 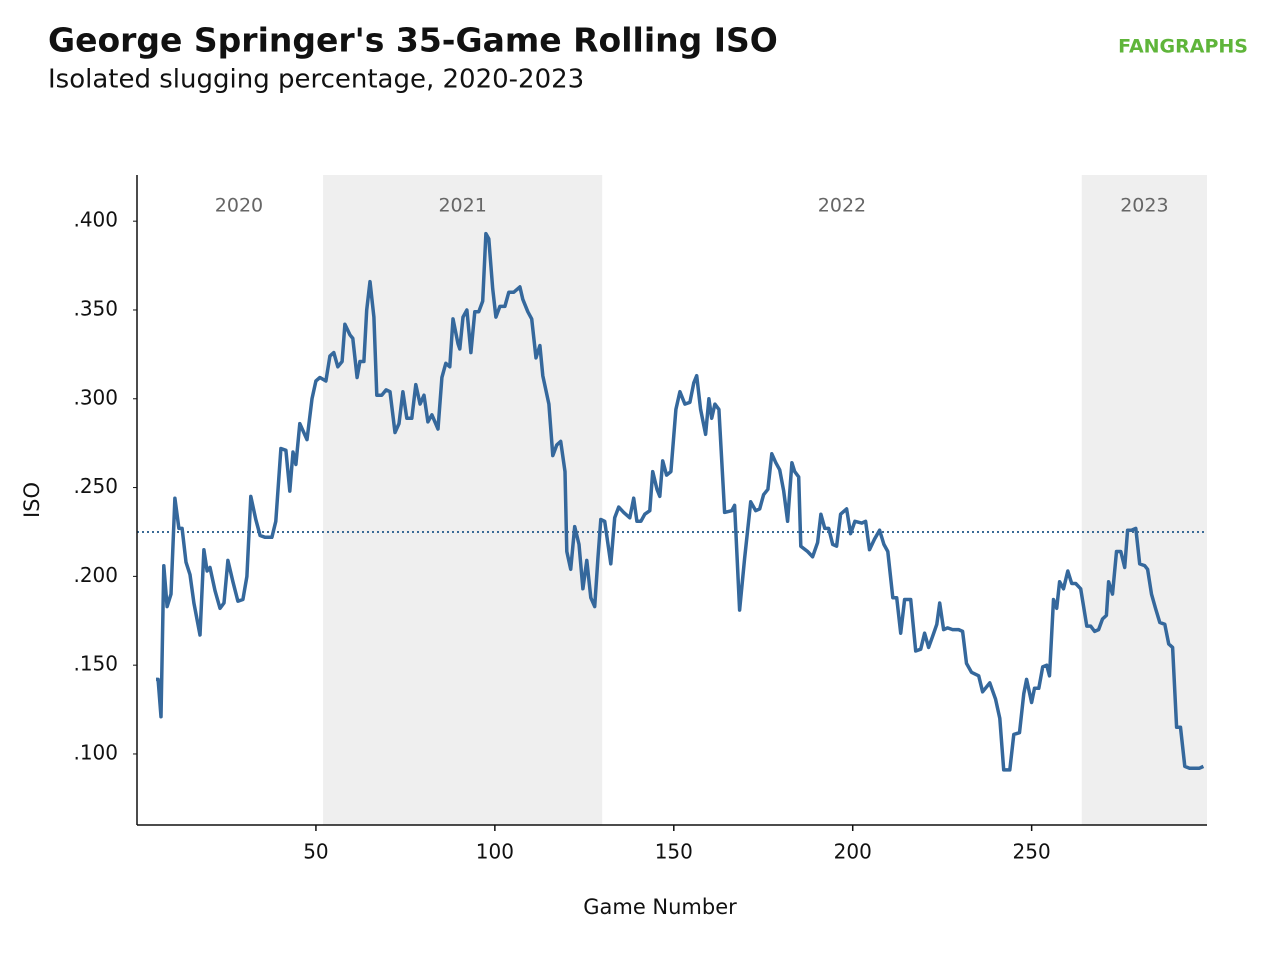 I want to click on chart-title: George Springer's 35-Game Rolling ISO, so click(x=413, y=40).